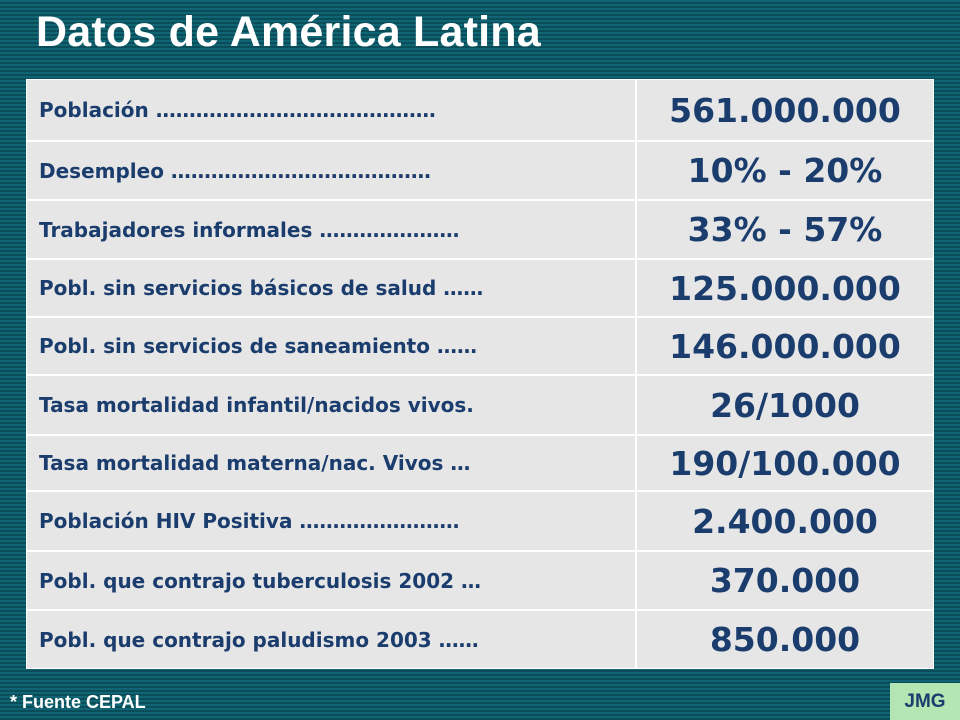 The image size is (960, 720). What do you see at coordinates (785, 229) in the screenshot?
I see `row-value: 33% - 57%` at bounding box center [785, 229].